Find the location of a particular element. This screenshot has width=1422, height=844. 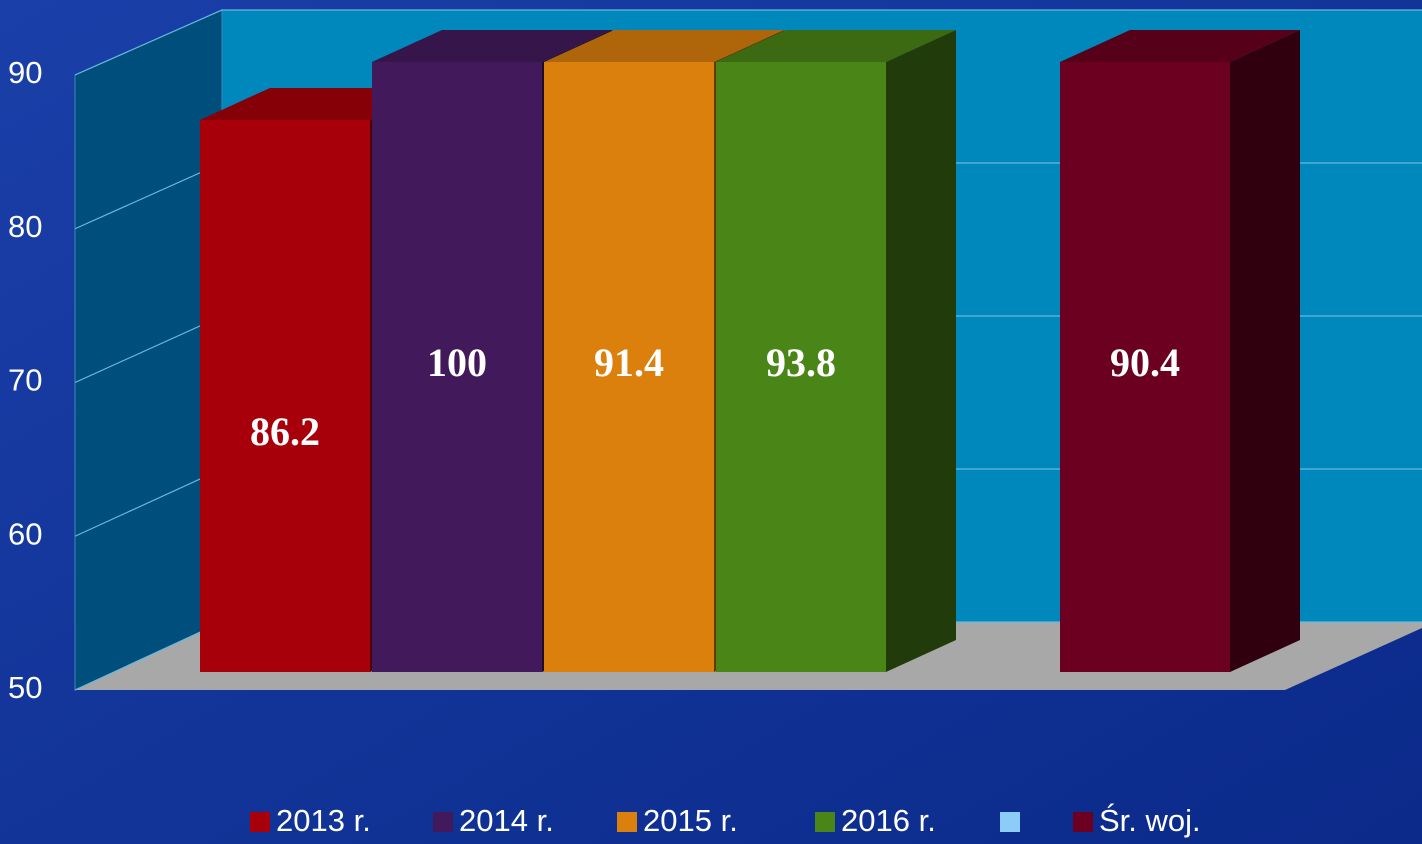

grid-line is located at coordinates (748, 42).